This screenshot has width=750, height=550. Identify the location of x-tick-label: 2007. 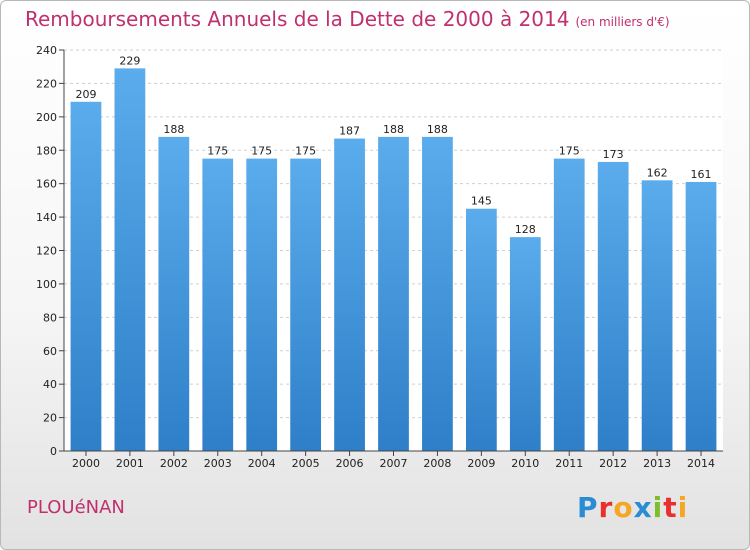
(394, 463).